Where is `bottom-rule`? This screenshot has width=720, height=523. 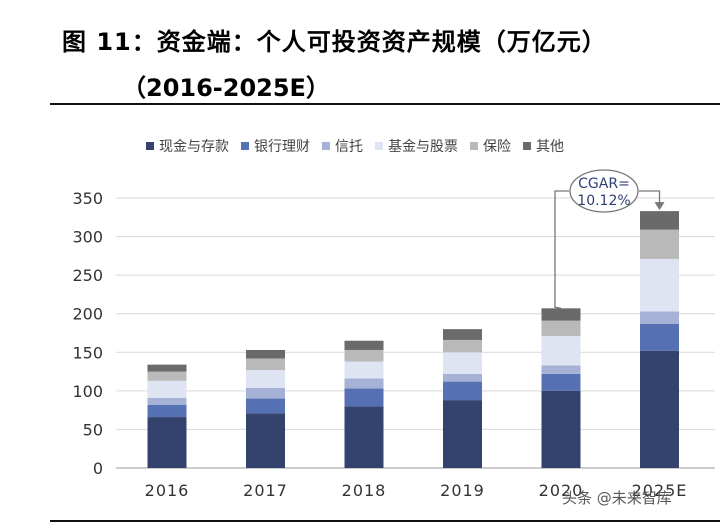 bottom-rule is located at coordinates (385, 521).